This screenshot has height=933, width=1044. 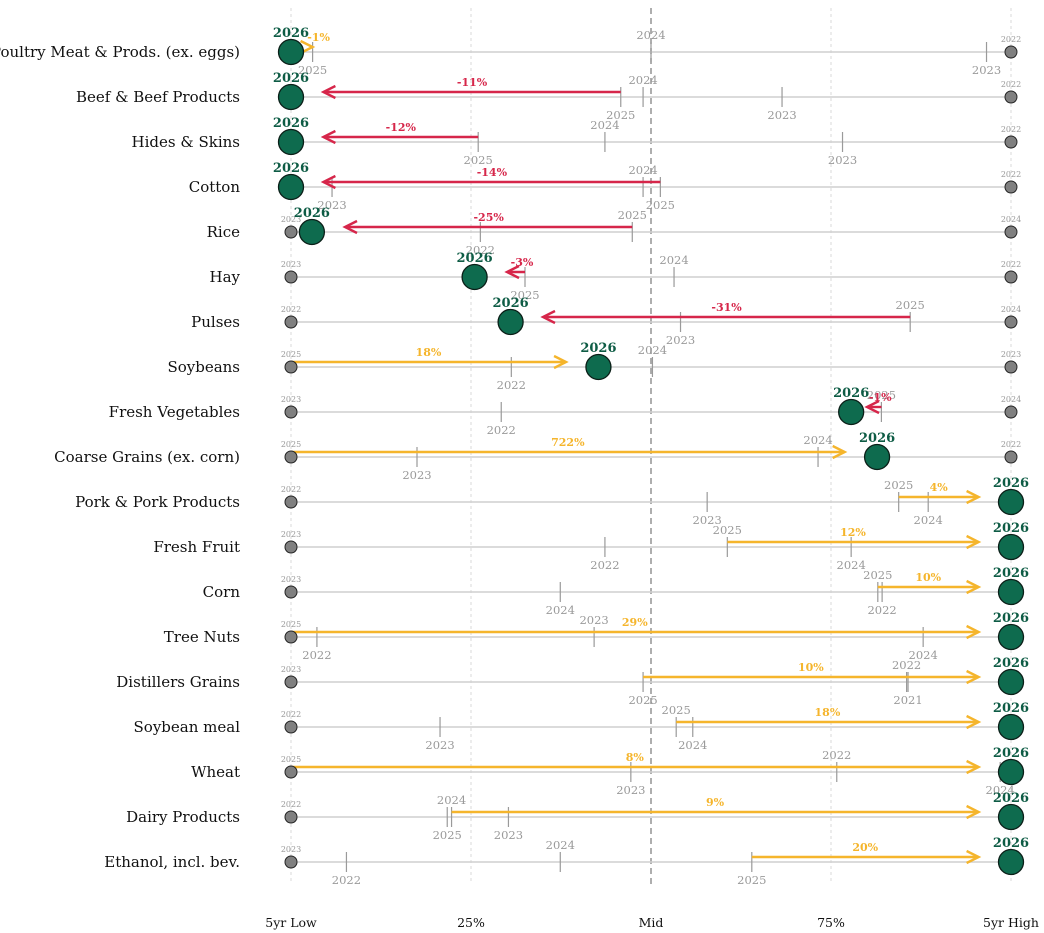 I want to click on chart-row: Hides & Skins 2025 2024 2023 -12% 2022 2026, so click(x=577, y=141).